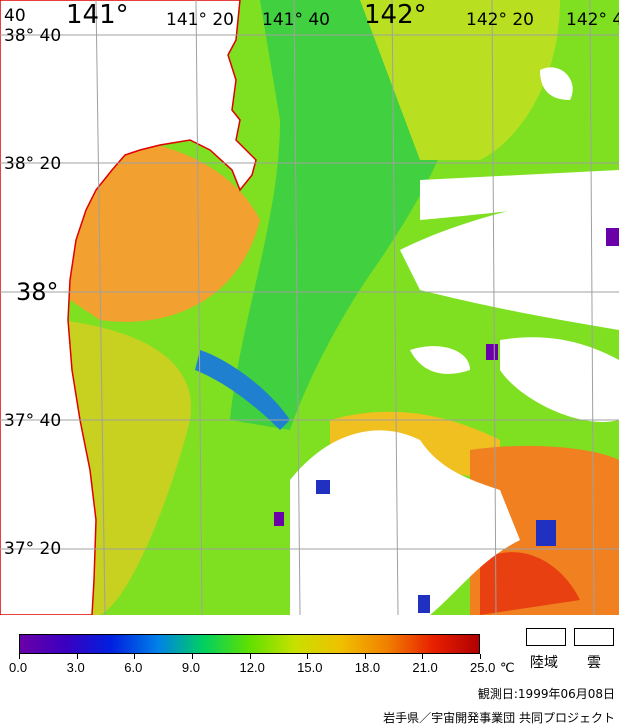 This screenshot has height=726, width=619. Describe the element at coordinates (97, 15) in the screenshot. I see `longitude-label: 141°` at that location.